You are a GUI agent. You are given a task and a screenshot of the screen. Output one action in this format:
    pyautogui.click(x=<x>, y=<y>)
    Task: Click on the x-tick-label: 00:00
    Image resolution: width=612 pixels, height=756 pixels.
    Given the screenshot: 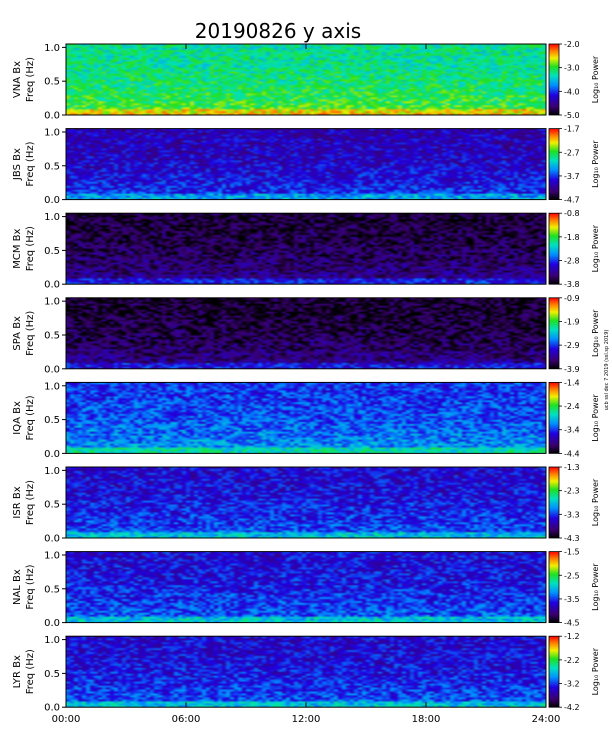 What is the action you would take?
    pyautogui.click(x=66, y=719)
    